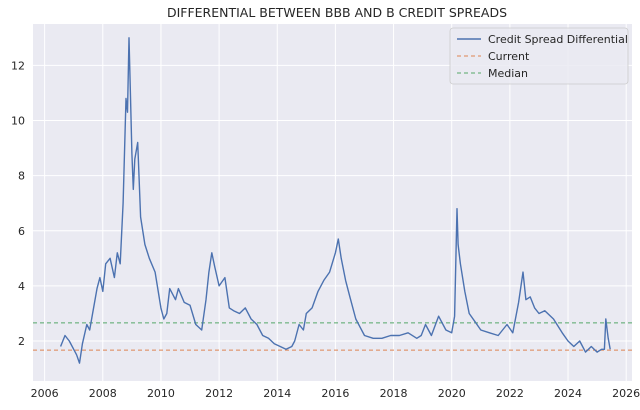 This screenshot has width=640, height=410. What do you see at coordinates (509, 56) in the screenshot?
I see `legend-label-current: Current` at bounding box center [509, 56].